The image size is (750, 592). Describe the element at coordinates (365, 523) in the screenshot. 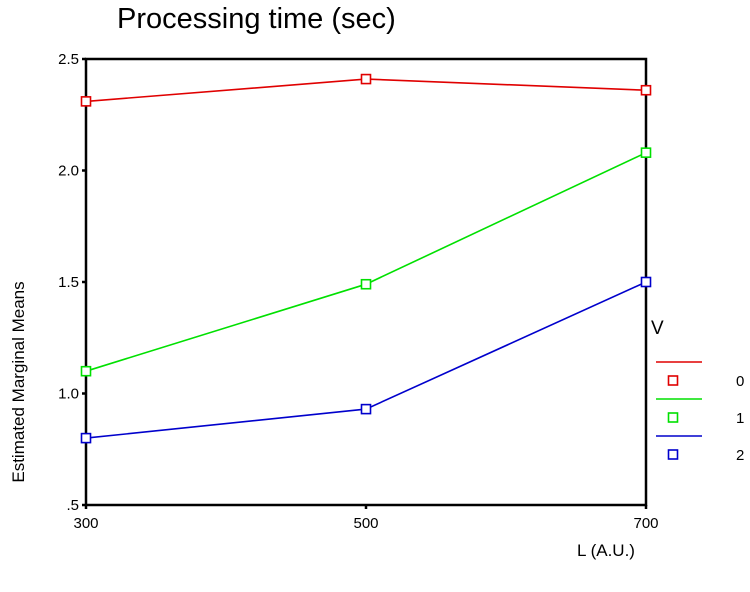

I see `x-tick-label: 500` at that location.